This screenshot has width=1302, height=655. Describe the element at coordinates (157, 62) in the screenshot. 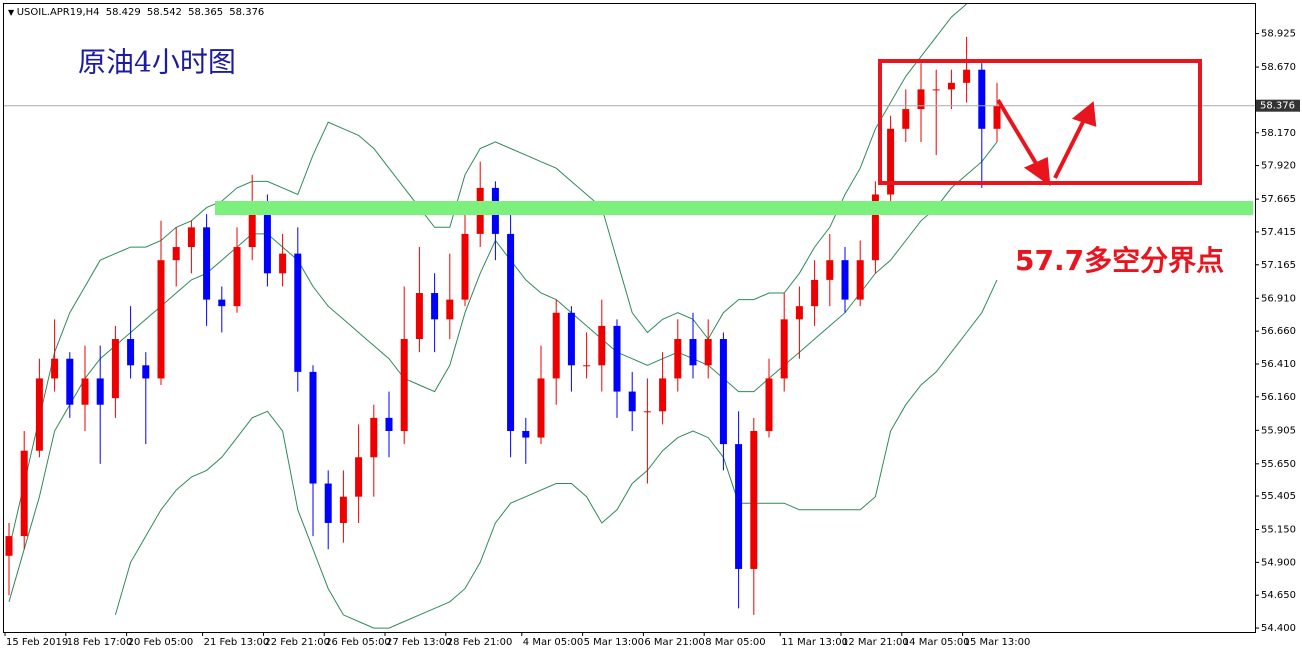

I see `chart-title: 原油4小时图` at that location.